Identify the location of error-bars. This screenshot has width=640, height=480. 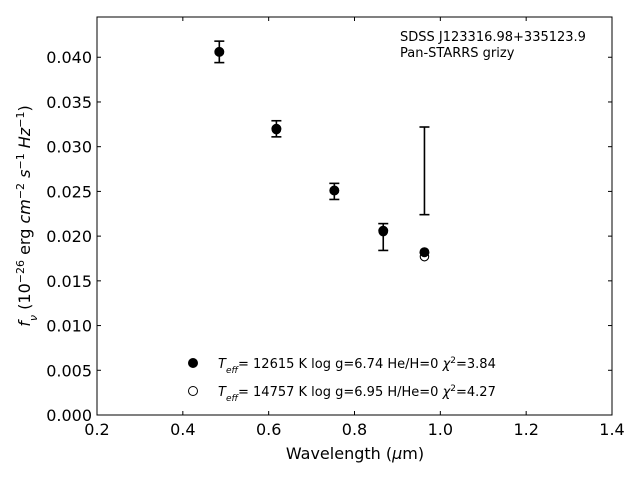
(322, 146).